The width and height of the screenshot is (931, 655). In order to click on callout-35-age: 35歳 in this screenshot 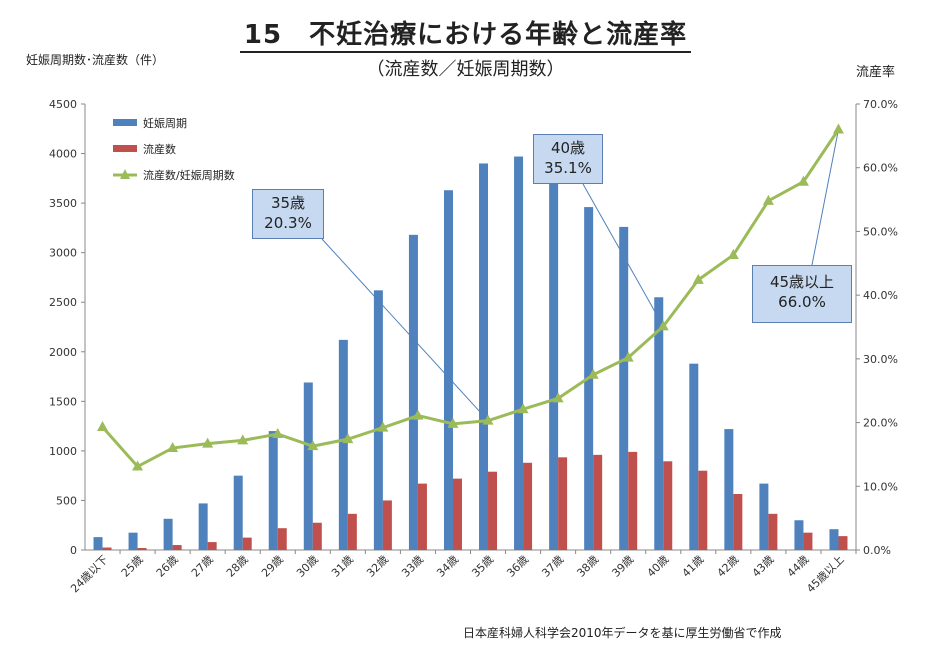, I will do `click(288, 203)`.